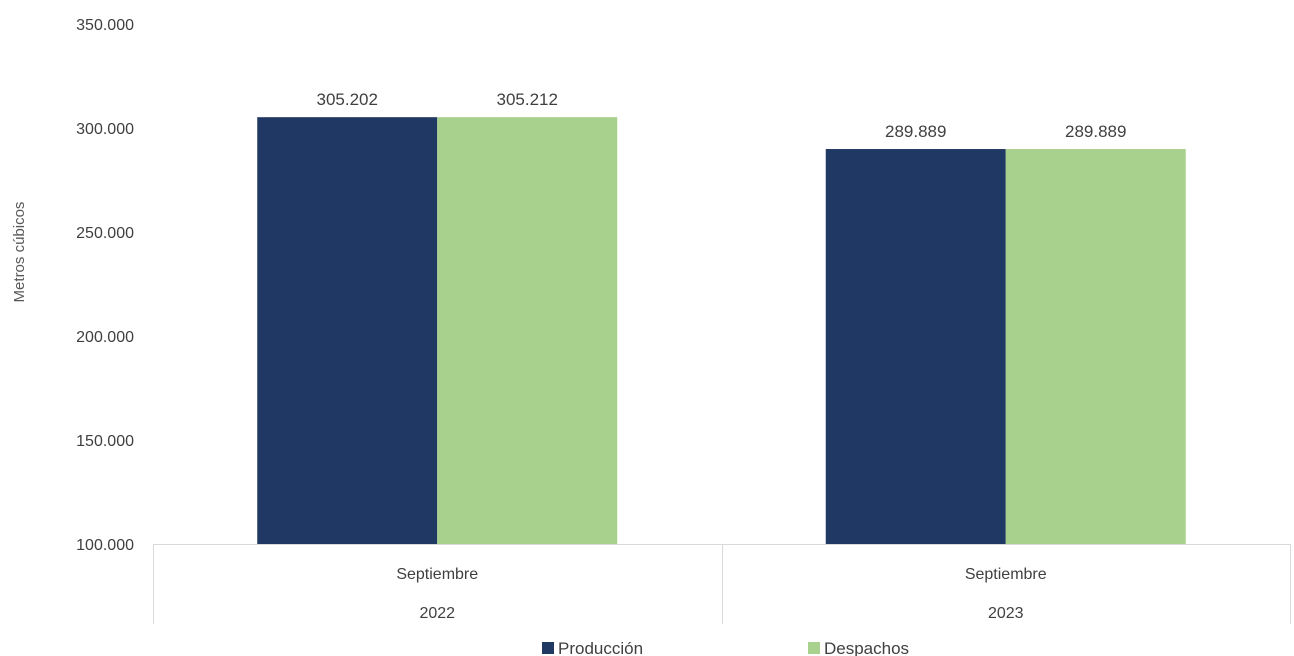 The width and height of the screenshot is (1294, 656). What do you see at coordinates (725, 647) in the screenshot?
I see `legend: Producción Despachos` at bounding box center [725, 647].